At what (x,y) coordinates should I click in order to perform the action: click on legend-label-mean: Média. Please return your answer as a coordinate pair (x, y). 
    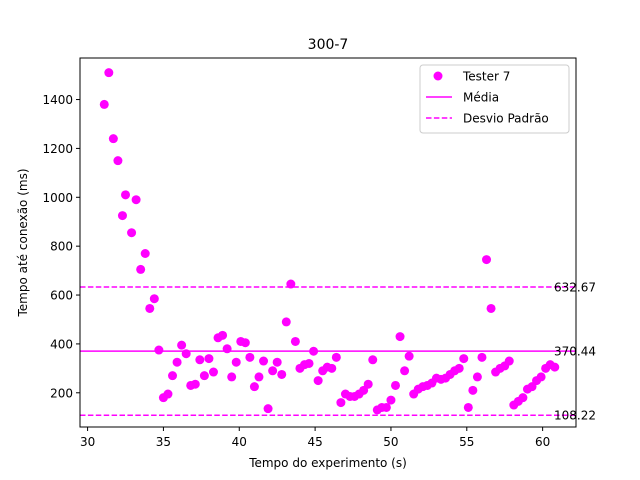
    Looking at the image, I should click on (481, 98).